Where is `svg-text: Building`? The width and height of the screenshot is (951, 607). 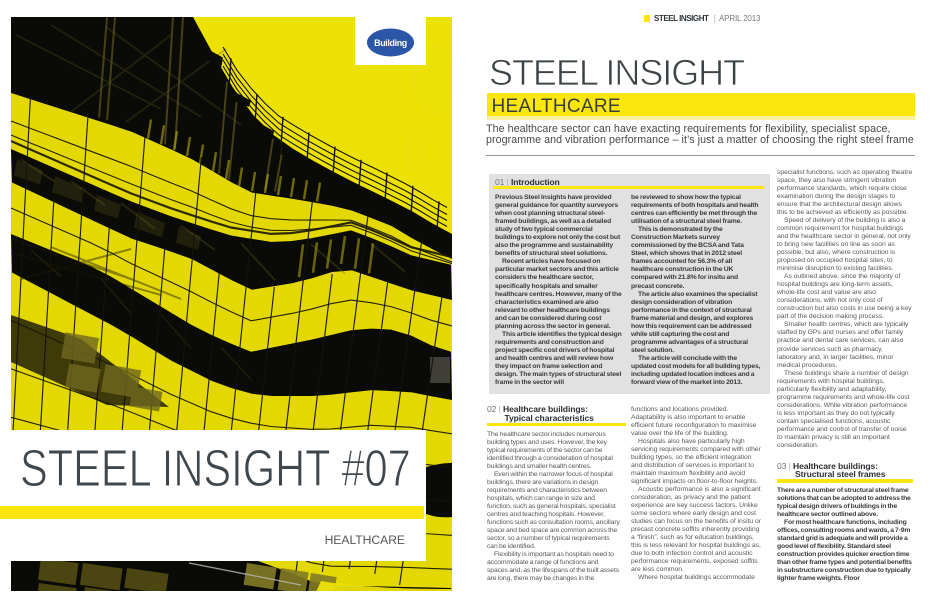 svg-text: Building is located at coordinates (390, 43).